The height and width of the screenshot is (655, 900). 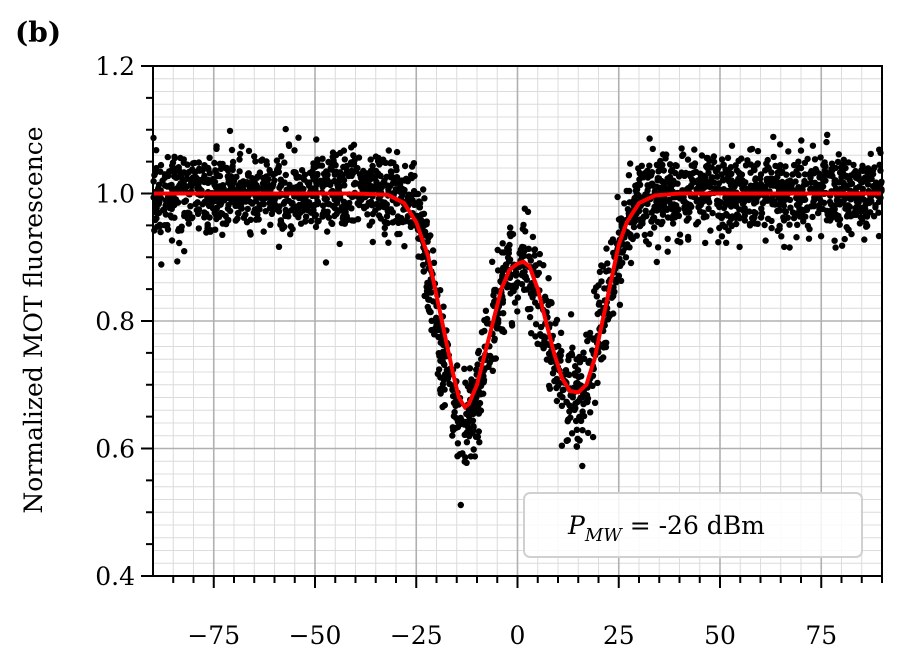 I want to click on x-tick-label: −25, so click(x=416, y=635).